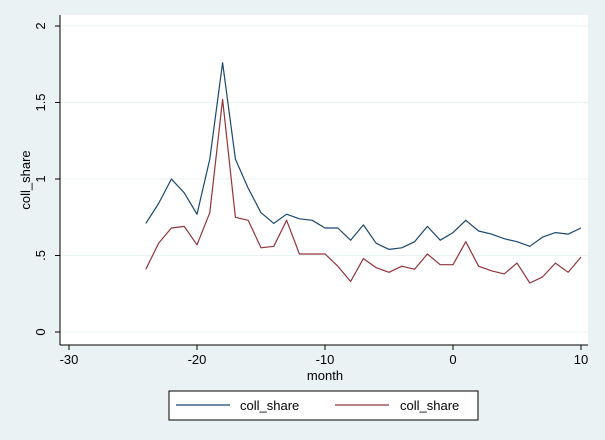 This screenshot has width=605, height=440. Describe the element at coordinates (40, 255) in the screenshot. I see `y-tick-label: .5` at that location.